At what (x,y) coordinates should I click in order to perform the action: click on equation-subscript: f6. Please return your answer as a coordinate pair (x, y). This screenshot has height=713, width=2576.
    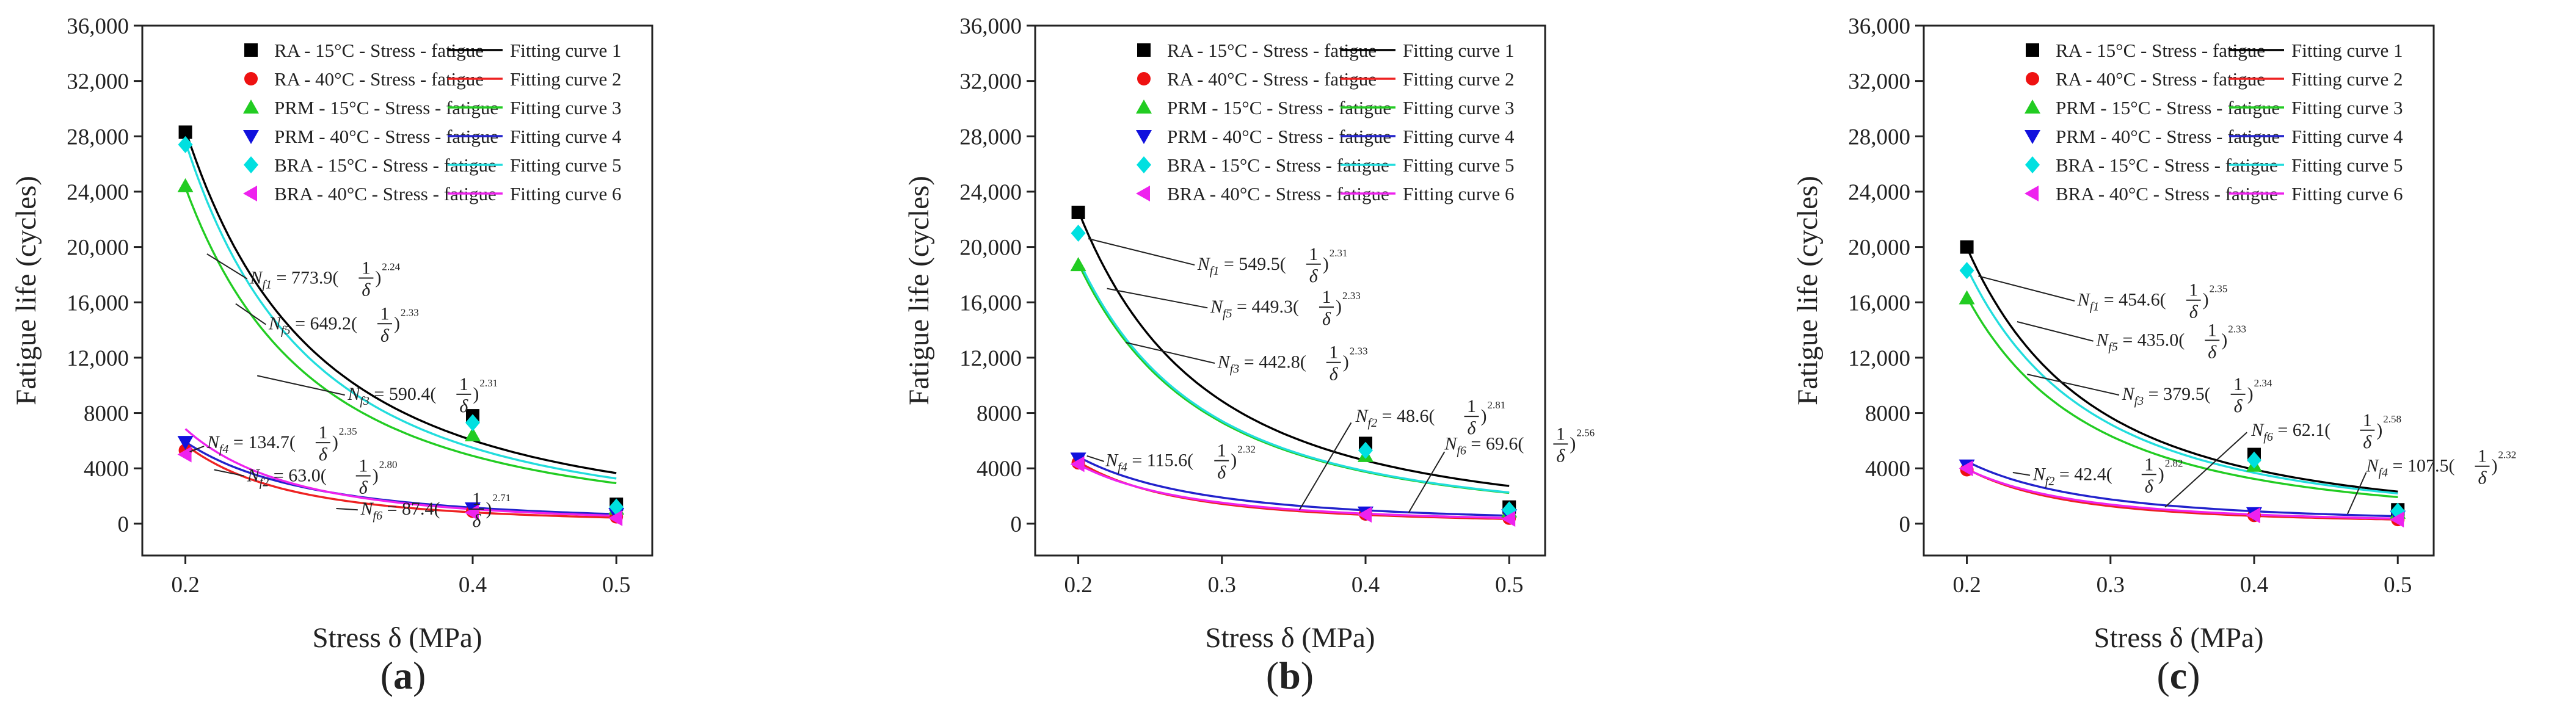
    Looking at the image, I should click on (1462, 450).